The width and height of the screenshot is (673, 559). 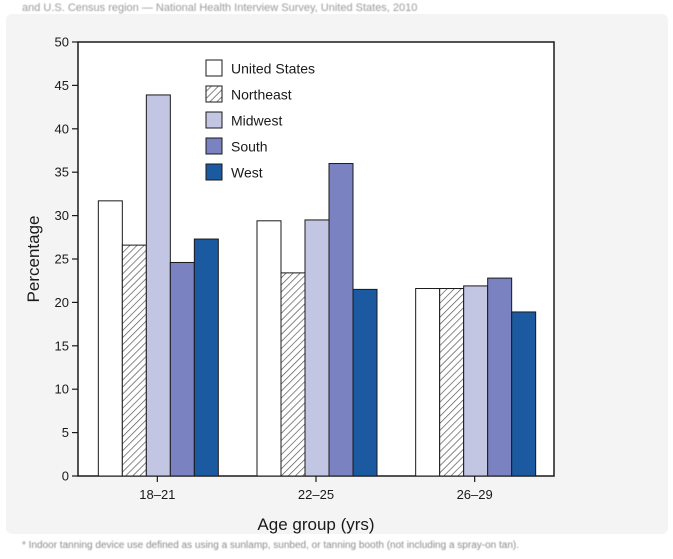 What do you see at coordinates (62, 128) in the screenshot?
I see `y-tick-label: 40` at bounding box center [62, 128].